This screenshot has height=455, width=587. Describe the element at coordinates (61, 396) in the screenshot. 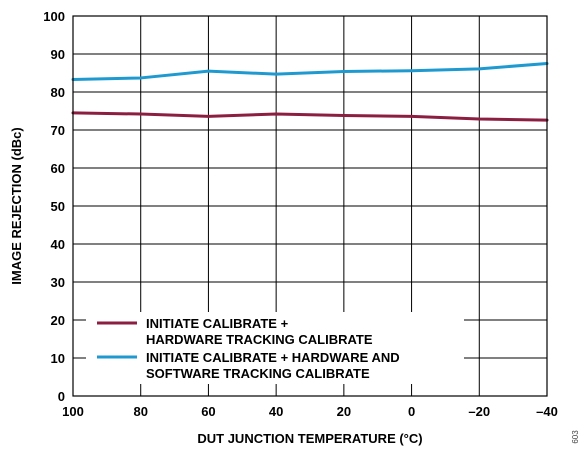

I see `y-tick-label: 0` at that location.